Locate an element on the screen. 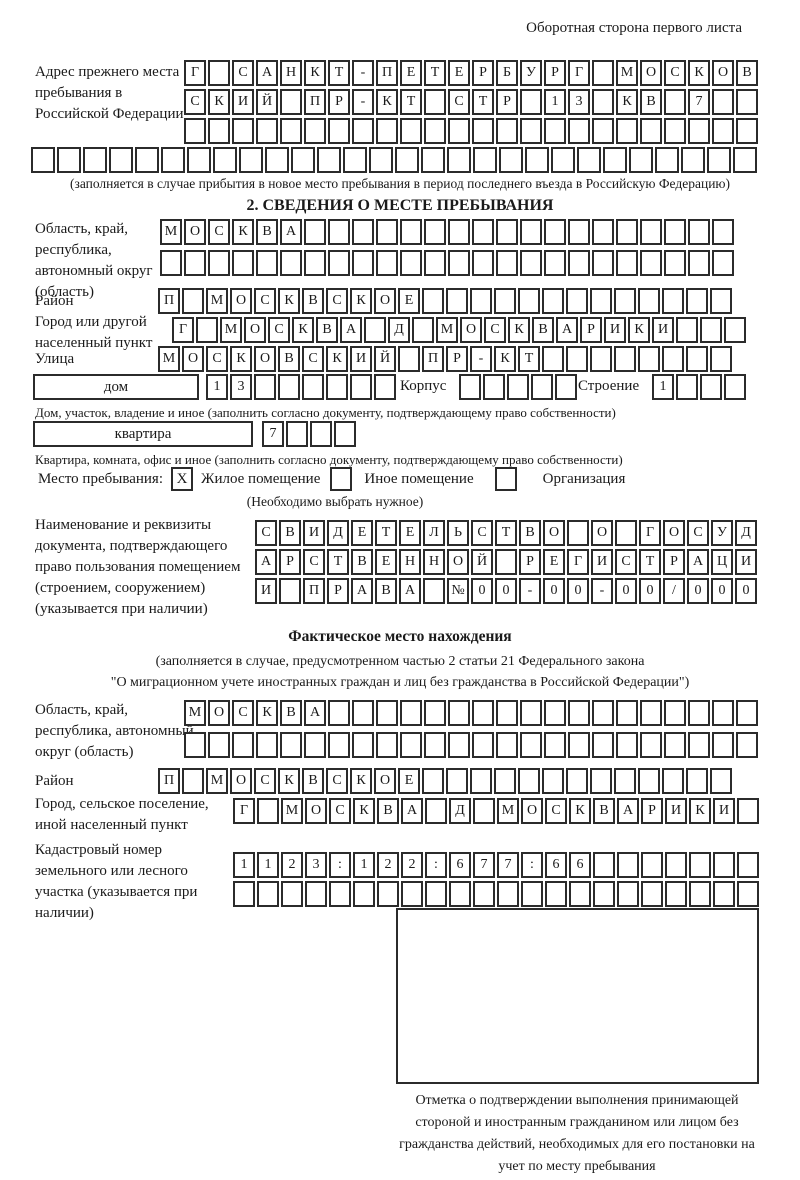  apartment-type-field: квартира is located at coordinates (143, 434).